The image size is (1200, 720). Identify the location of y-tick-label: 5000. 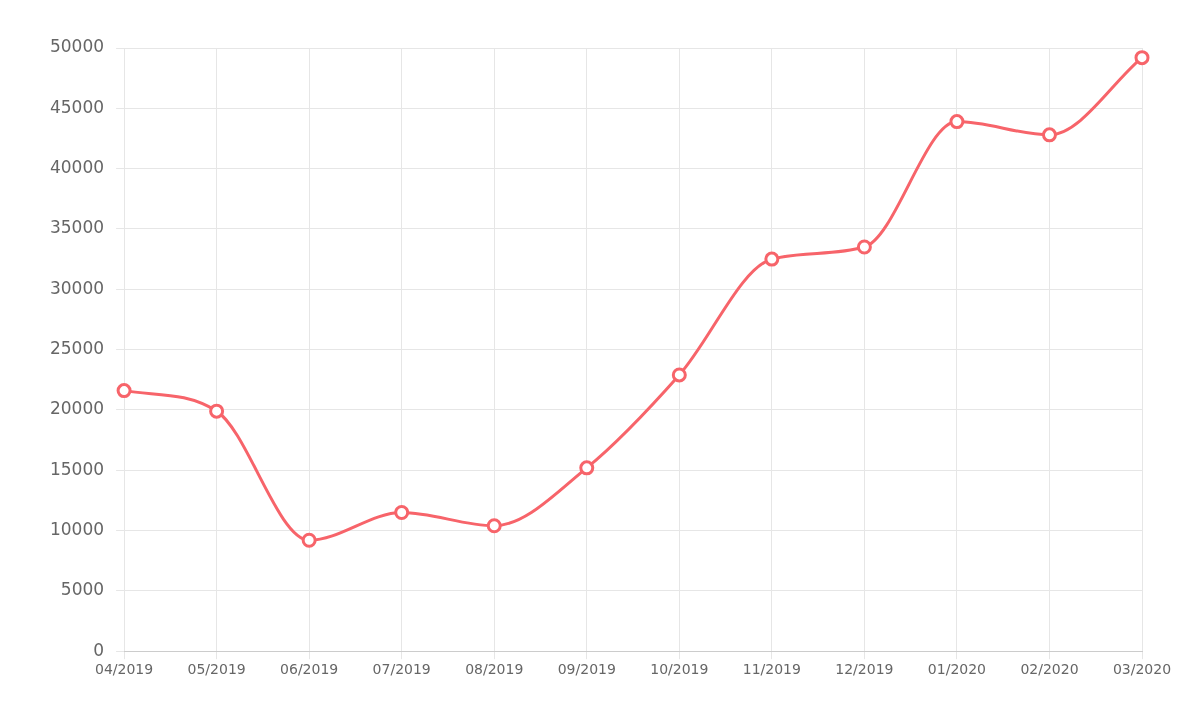
(82, 589).